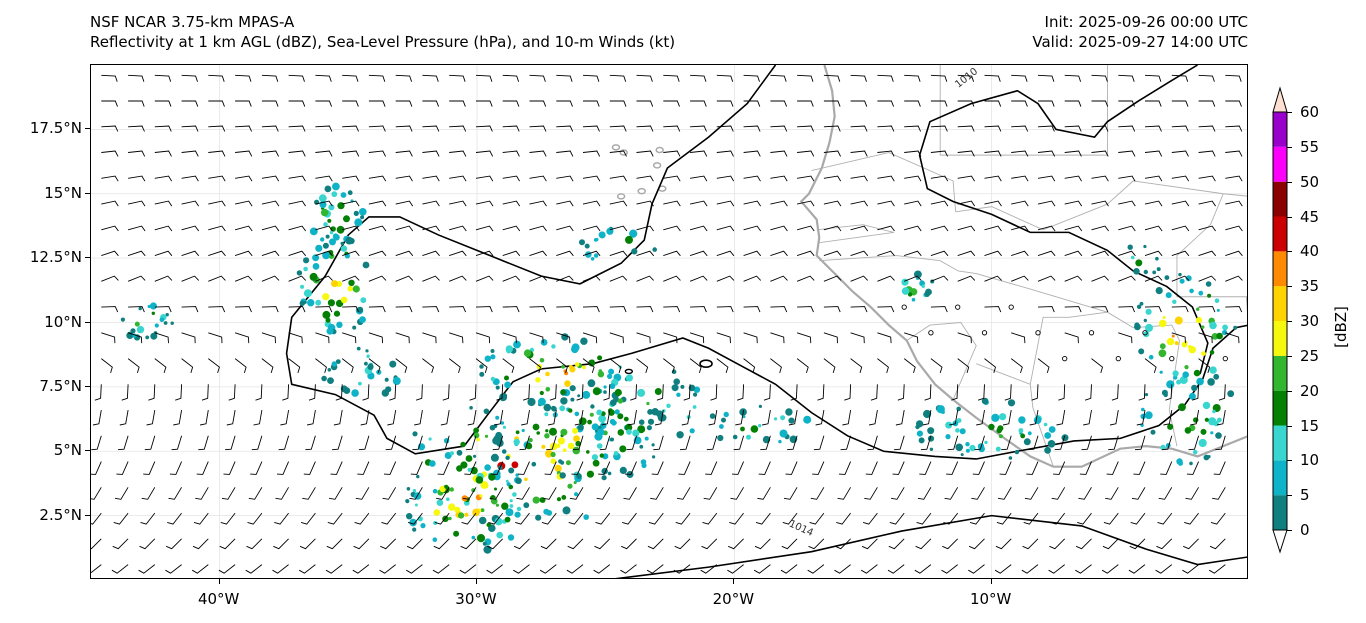  Describe the element at coordinates (63, 321) in the screenshot. I see `latitude-tick-label: 10°N` at that location.